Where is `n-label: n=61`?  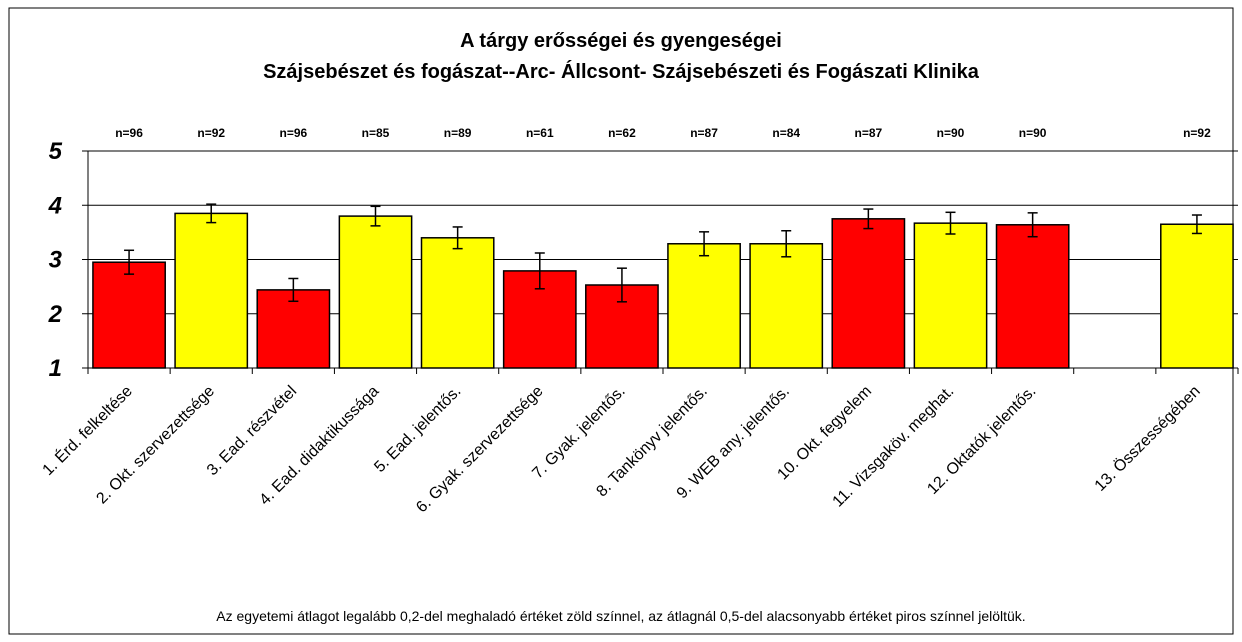
n-label: n=61 is located at coordinates (540, 133).